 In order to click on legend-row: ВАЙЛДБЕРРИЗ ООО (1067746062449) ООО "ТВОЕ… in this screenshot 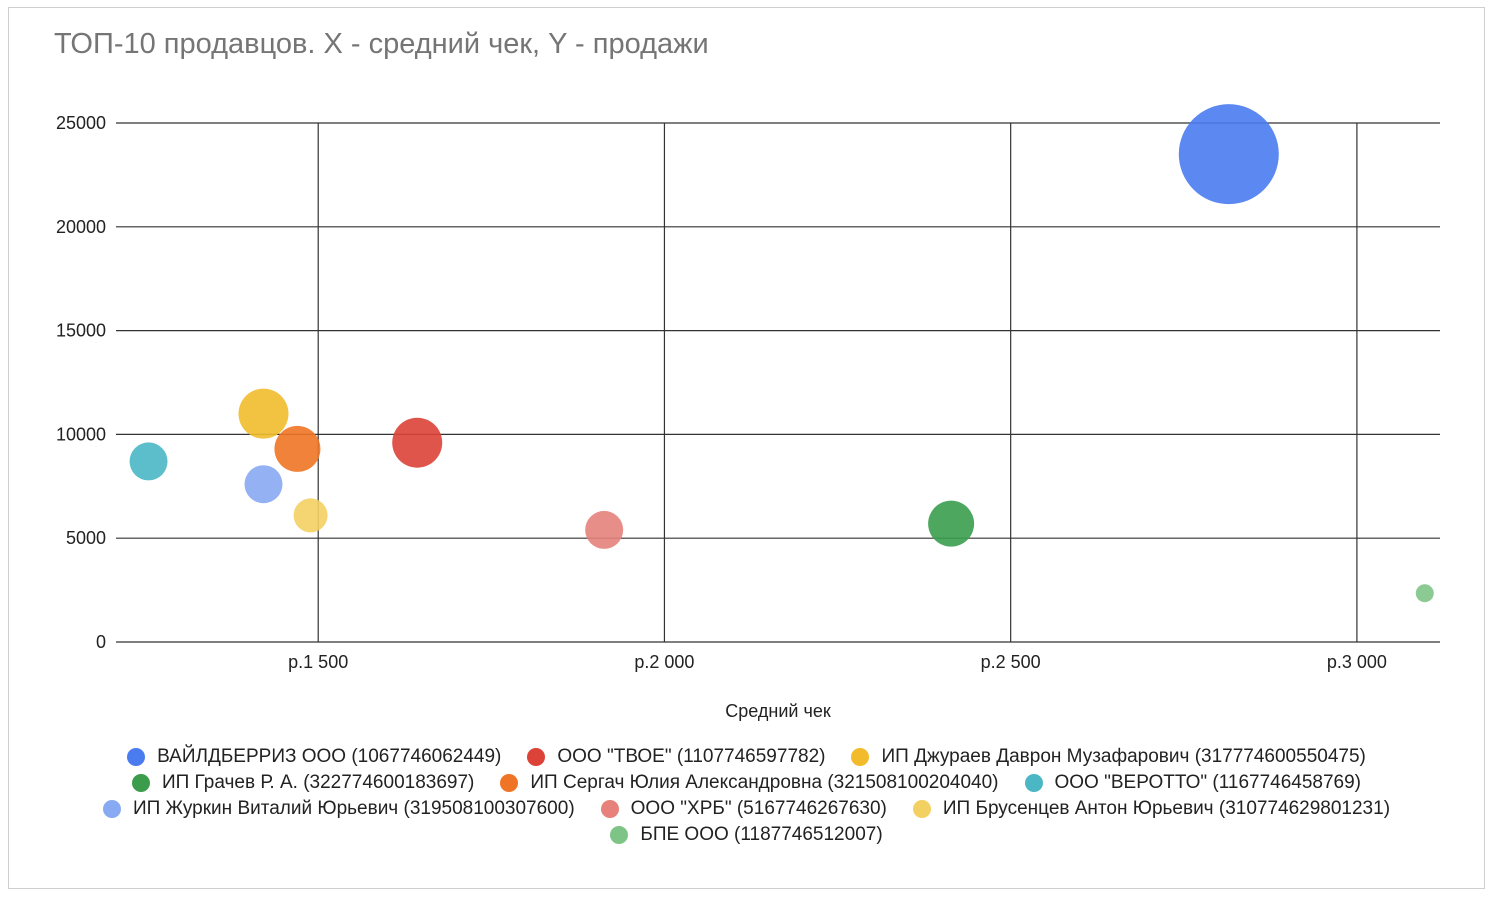, I will do `click(746, 757)`.